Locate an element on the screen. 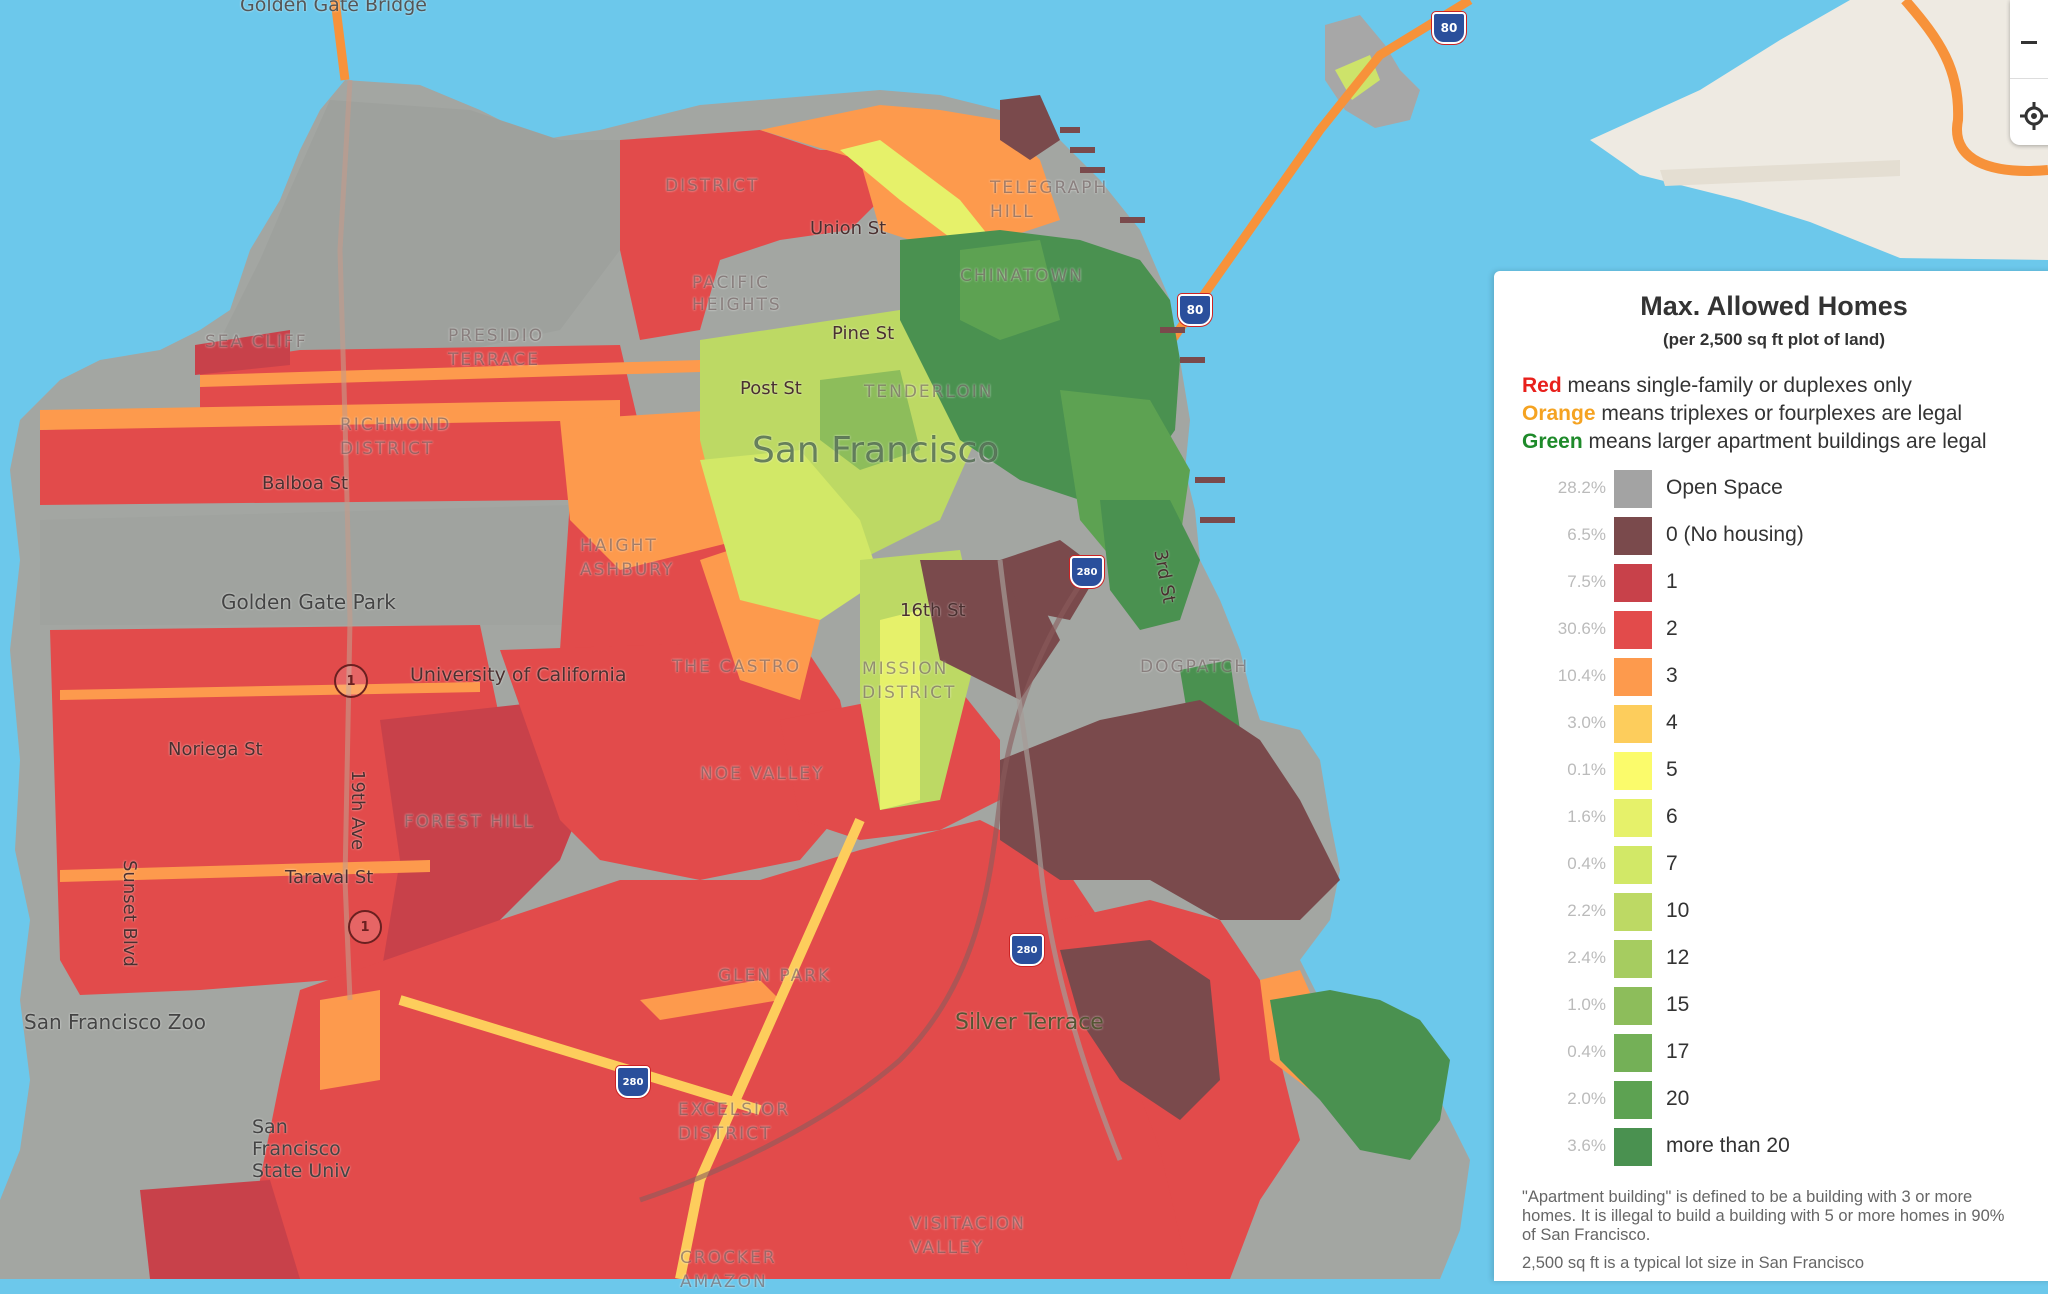 The height and width of the screenshot is (1294, 2048). lakeshore-dark-red is located at coordinates (220, 1229).